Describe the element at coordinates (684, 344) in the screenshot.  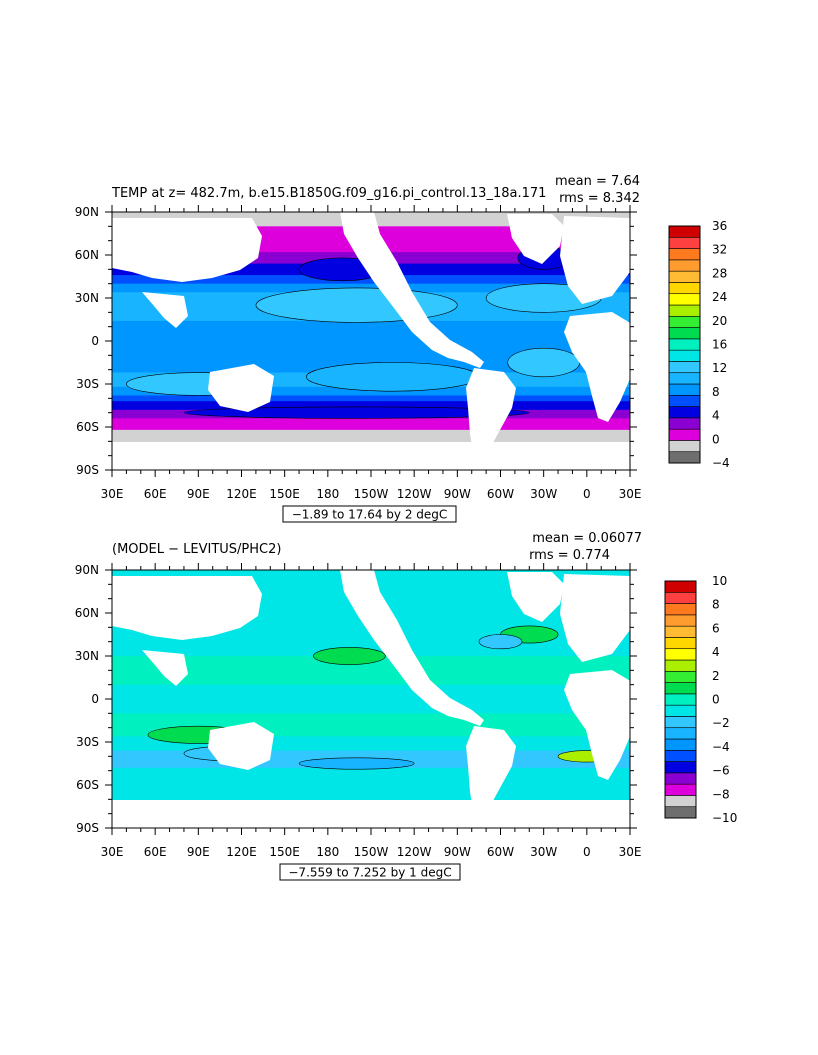
I see `colorbar-frame` at that location.